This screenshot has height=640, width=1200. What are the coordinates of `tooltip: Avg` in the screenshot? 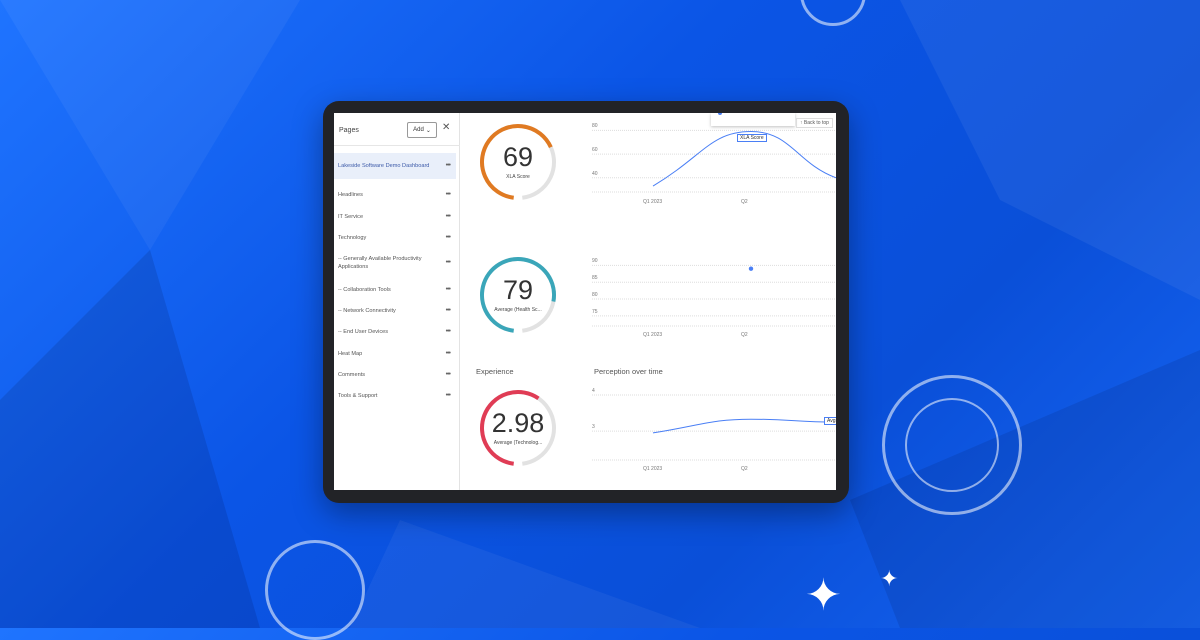 It's located at (830, 421).